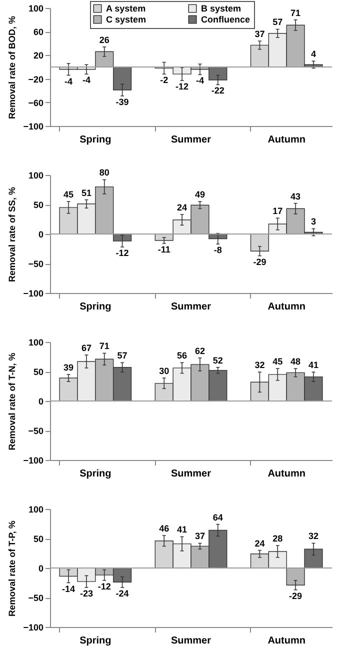 This screenshot has height=665, width=342. What do you see at coordinates (69, 589) in the screenshot?
I see `data-label: -14` at bounding box center [69, 589].